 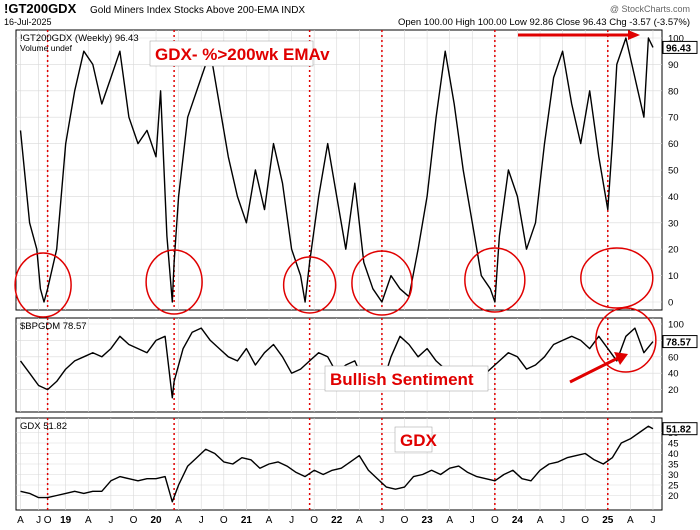 What do you see at coordinates (673, 65) in the screenshot?
I see `y-tick-label: 90` at bounding box center [673, 65].